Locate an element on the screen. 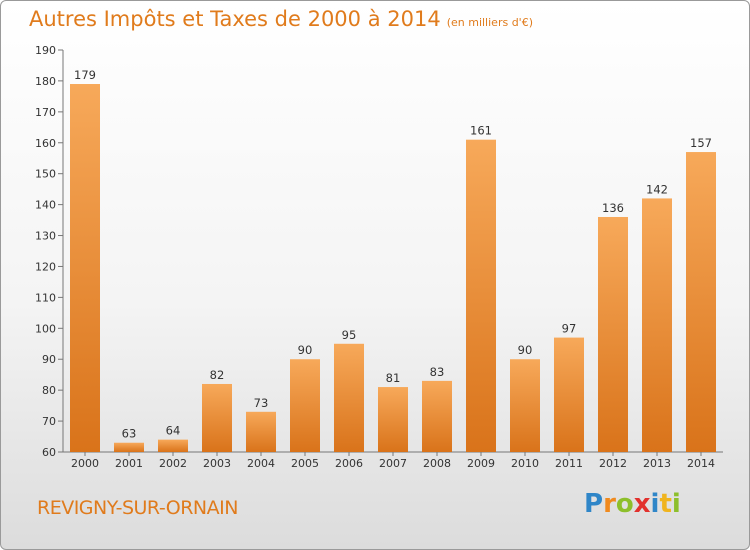  x-tick-label: 2008 is located at coordinates (437, 463).